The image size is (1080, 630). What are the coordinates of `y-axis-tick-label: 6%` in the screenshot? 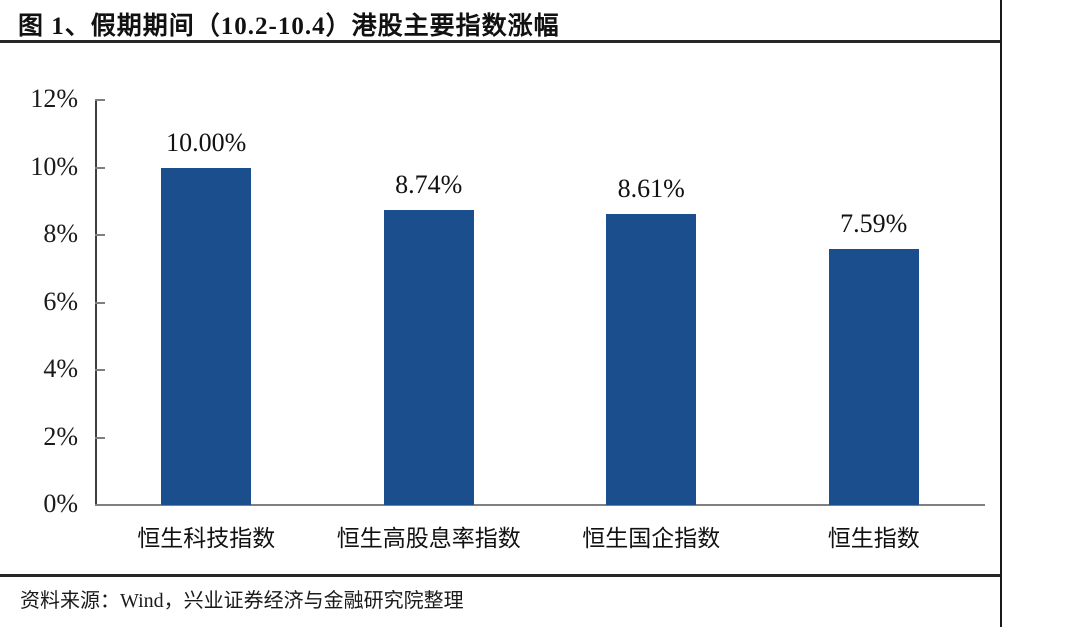 It's located at (60, 301).